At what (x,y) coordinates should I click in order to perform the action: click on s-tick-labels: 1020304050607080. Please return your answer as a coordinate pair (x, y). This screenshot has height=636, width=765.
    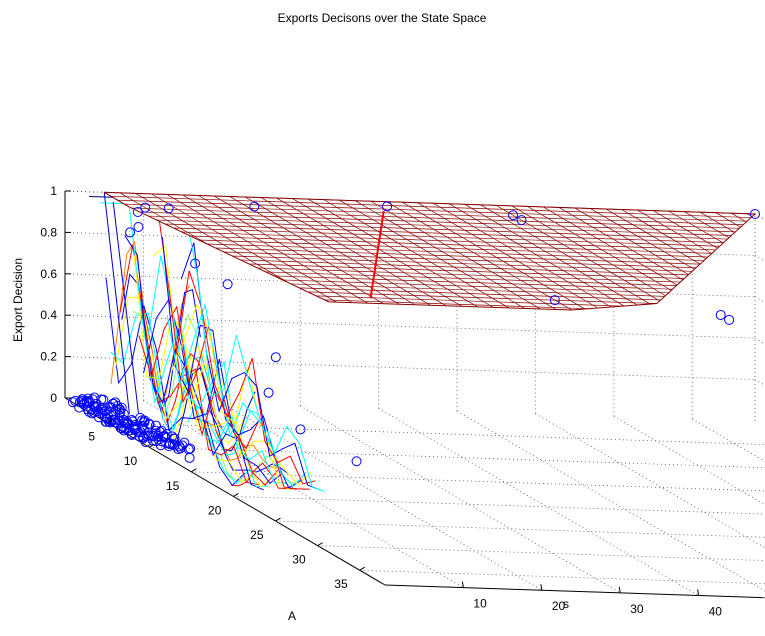
    Looking at the image, I should click on (592, 599).